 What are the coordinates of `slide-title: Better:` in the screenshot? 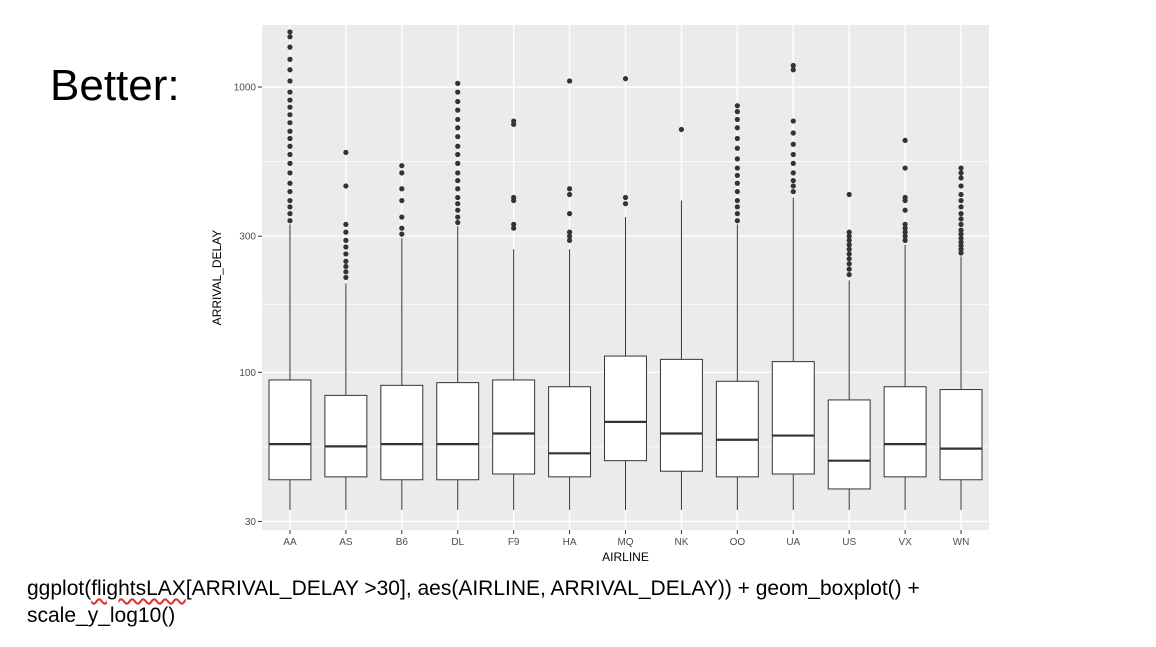 It's located at (115, 85).